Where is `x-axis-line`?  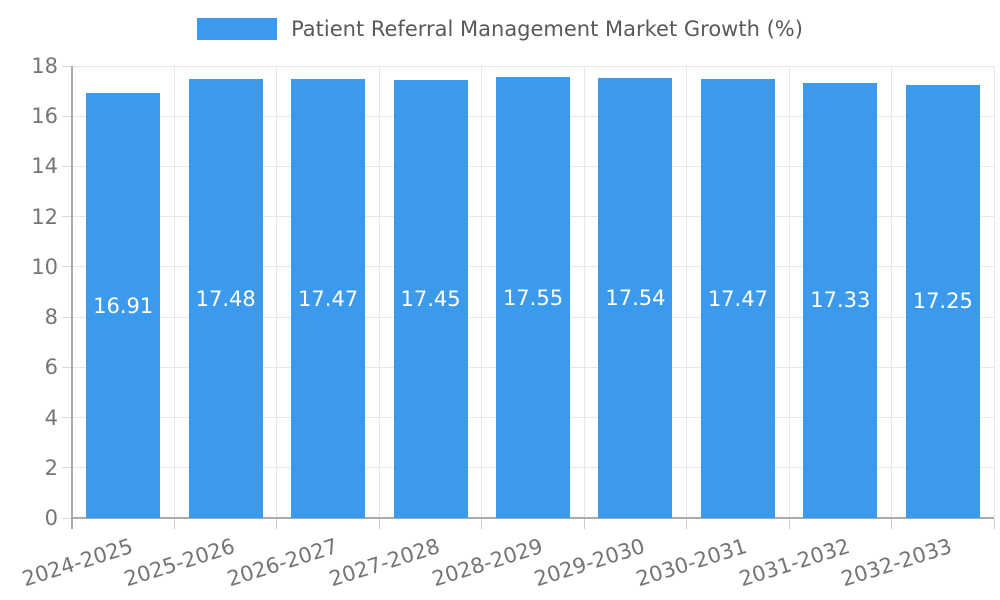
x-axis-line is located at coordinates (533, 518).